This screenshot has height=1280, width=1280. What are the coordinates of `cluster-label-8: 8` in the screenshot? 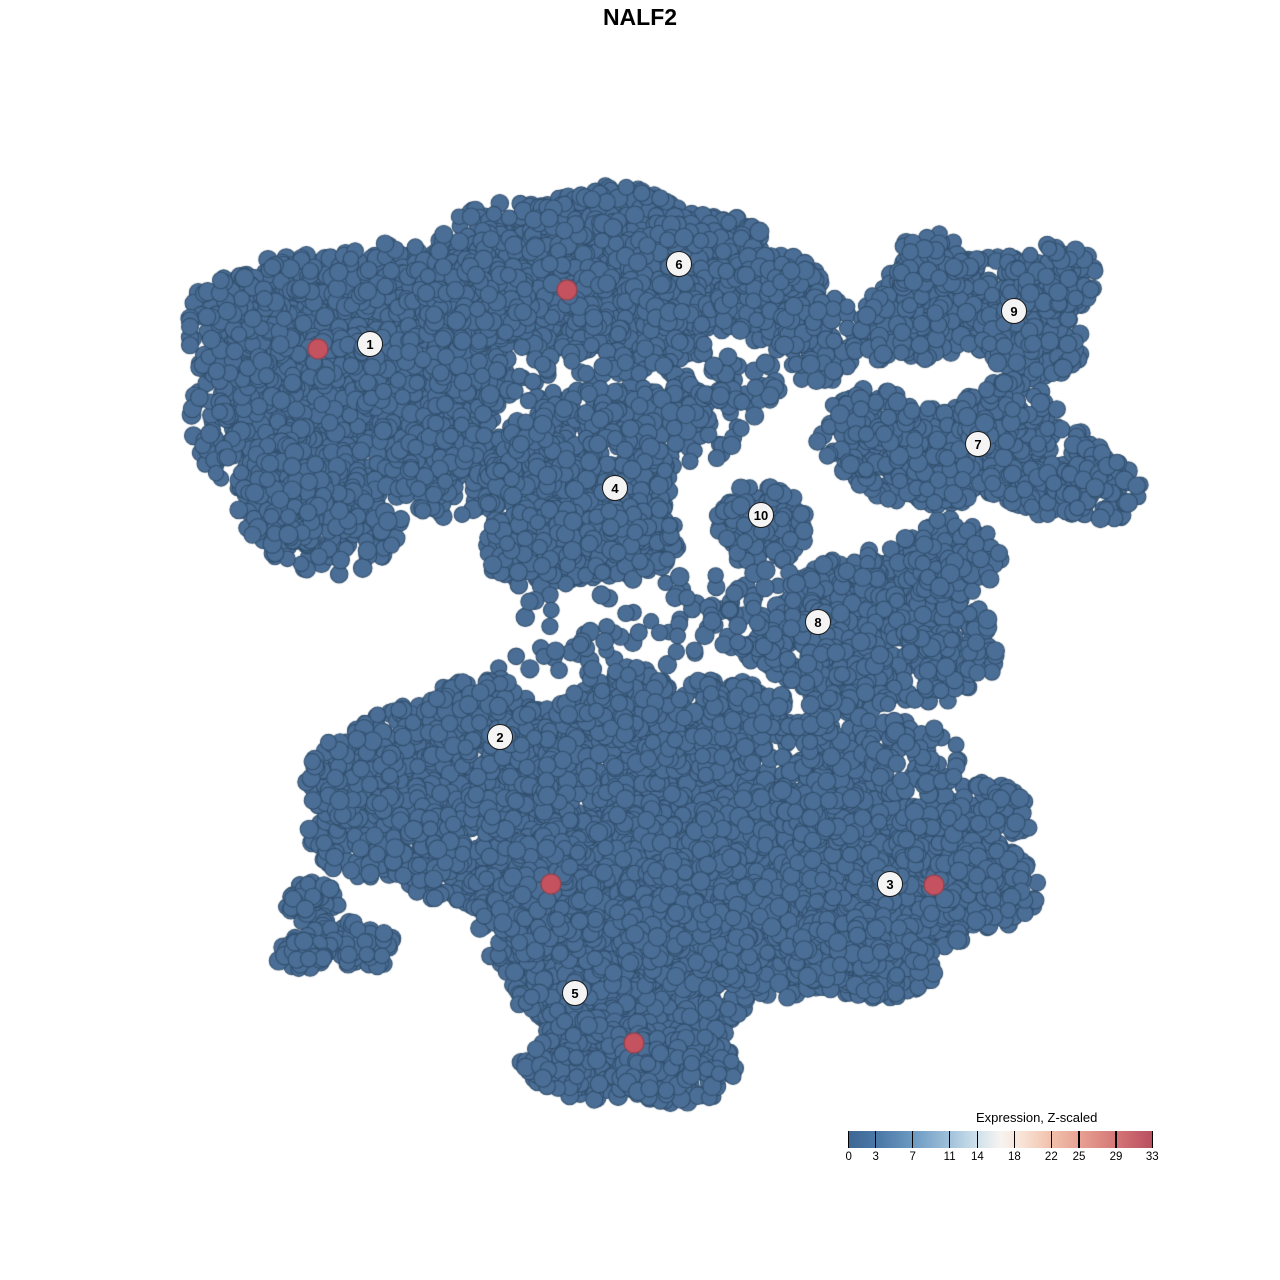 It's located at (818, 622).